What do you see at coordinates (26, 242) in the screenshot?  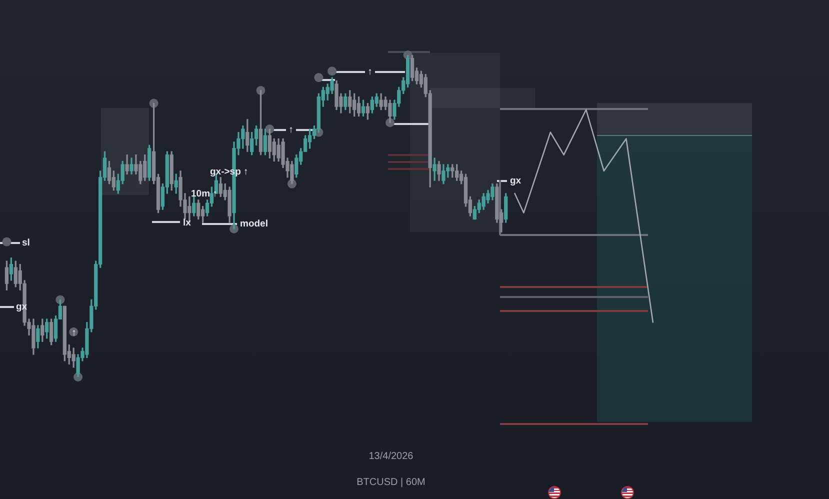 I see `annotation: sl` at bounding box center [26, 242].